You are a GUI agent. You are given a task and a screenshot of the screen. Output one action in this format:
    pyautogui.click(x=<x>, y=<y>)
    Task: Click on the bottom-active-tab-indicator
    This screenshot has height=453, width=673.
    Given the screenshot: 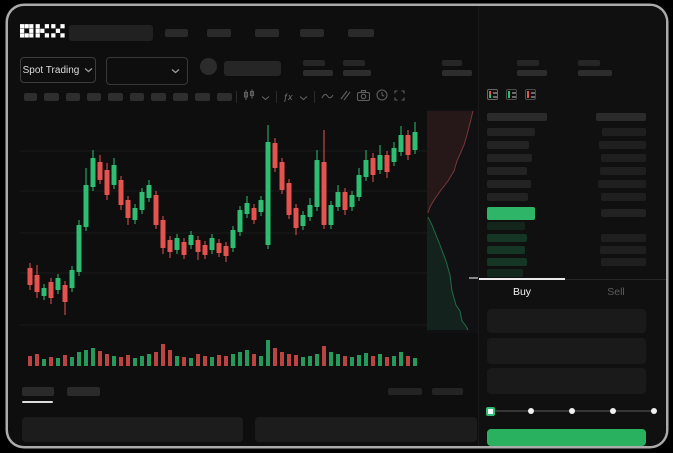 What is the action you would take?
    pyautogui.click(x=37, y=402)
    